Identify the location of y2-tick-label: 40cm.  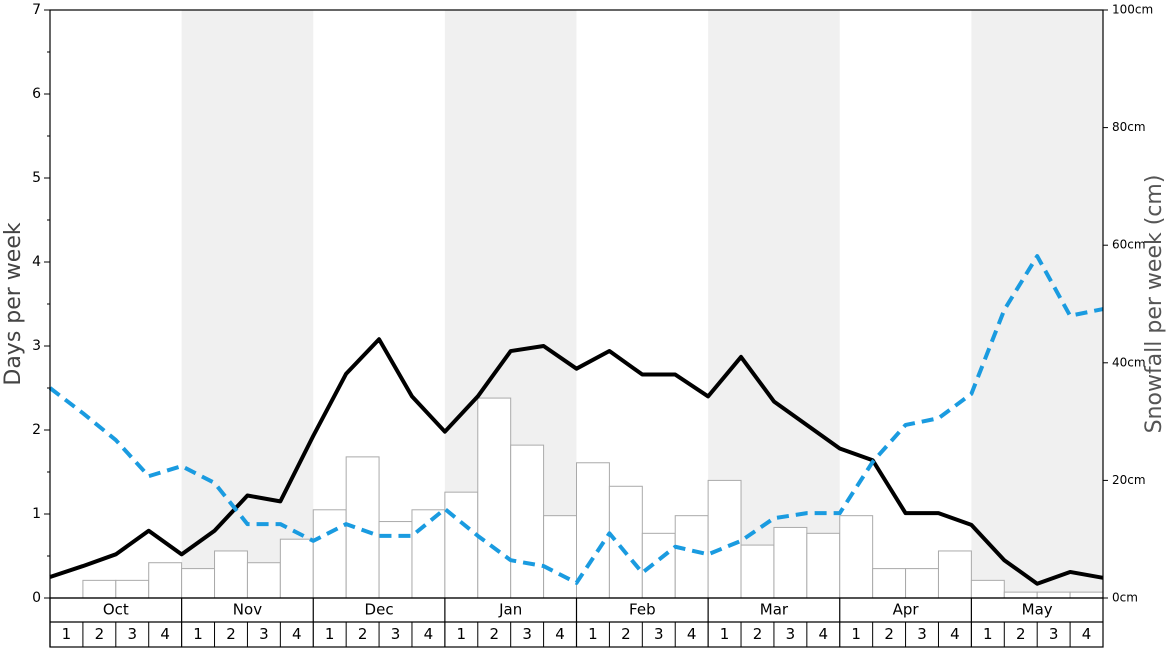
(1129, 362).